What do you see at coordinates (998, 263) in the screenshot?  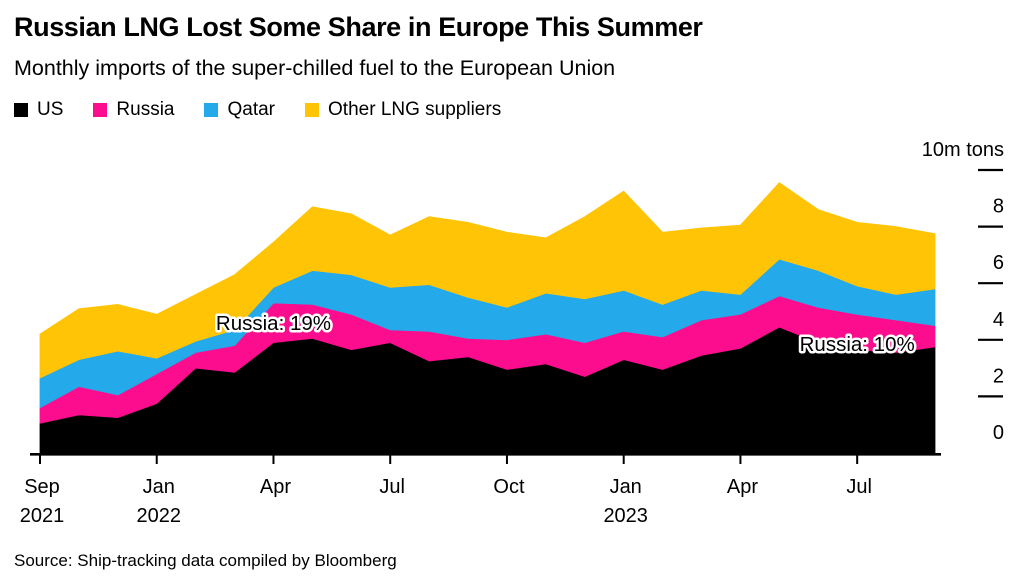 I see `y-tick-label: 6` at bounding box center [998, 263].